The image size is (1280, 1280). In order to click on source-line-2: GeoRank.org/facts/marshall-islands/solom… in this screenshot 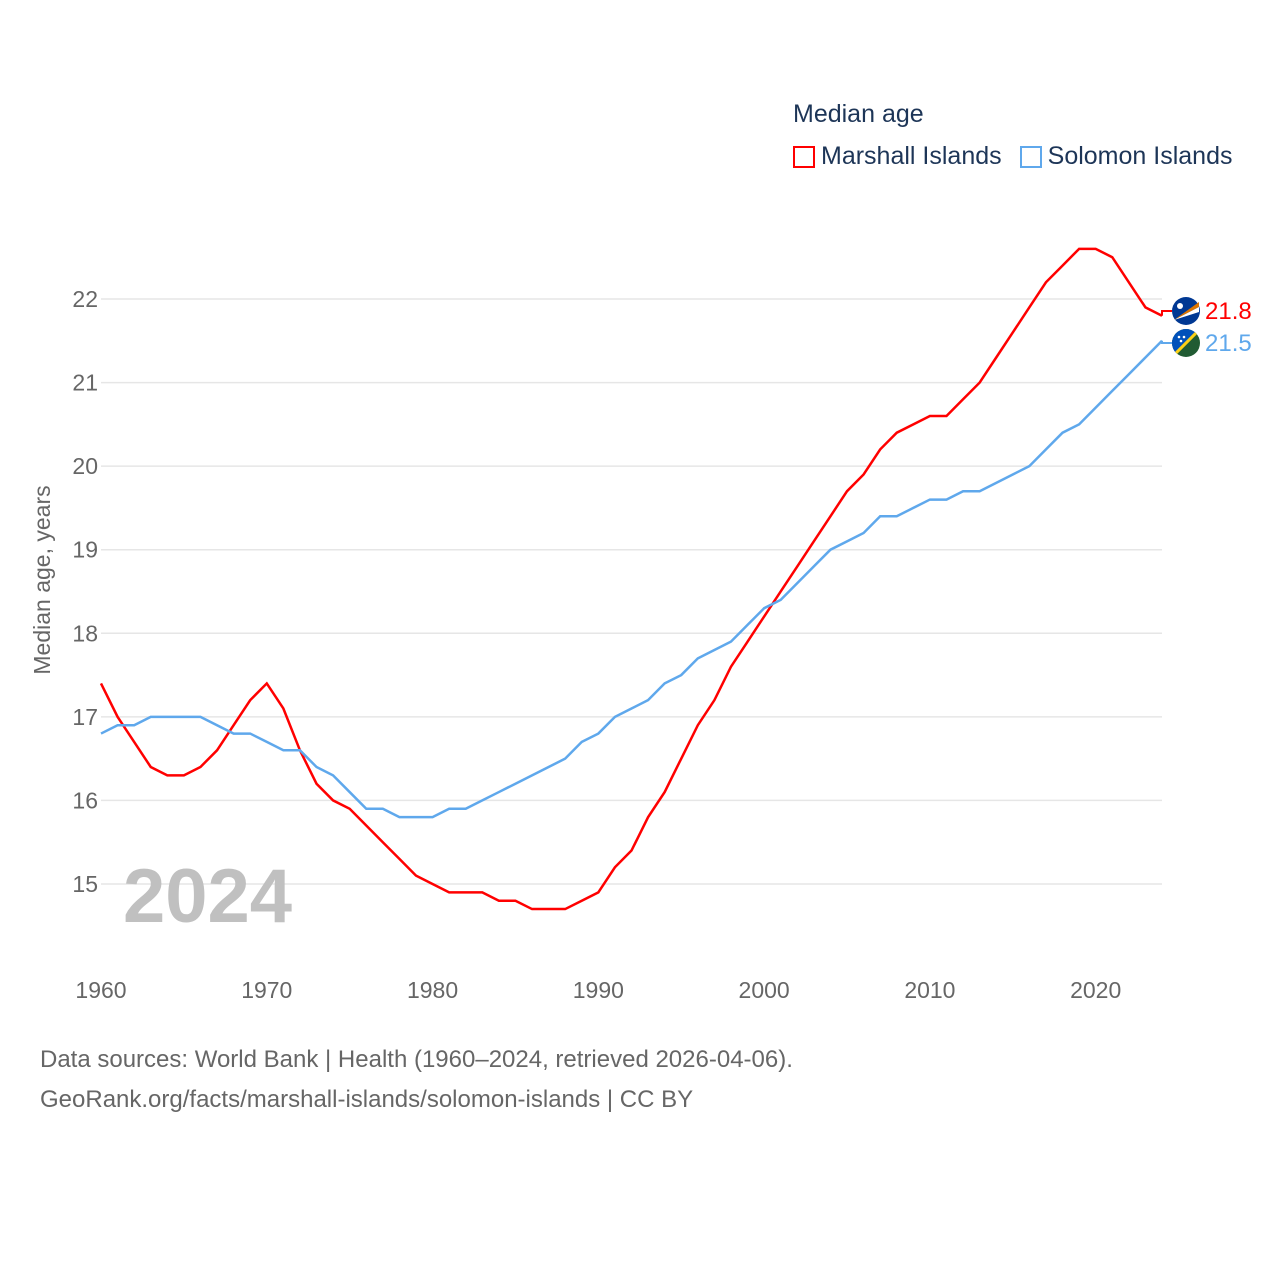, I will do `click(367, 1099)`.